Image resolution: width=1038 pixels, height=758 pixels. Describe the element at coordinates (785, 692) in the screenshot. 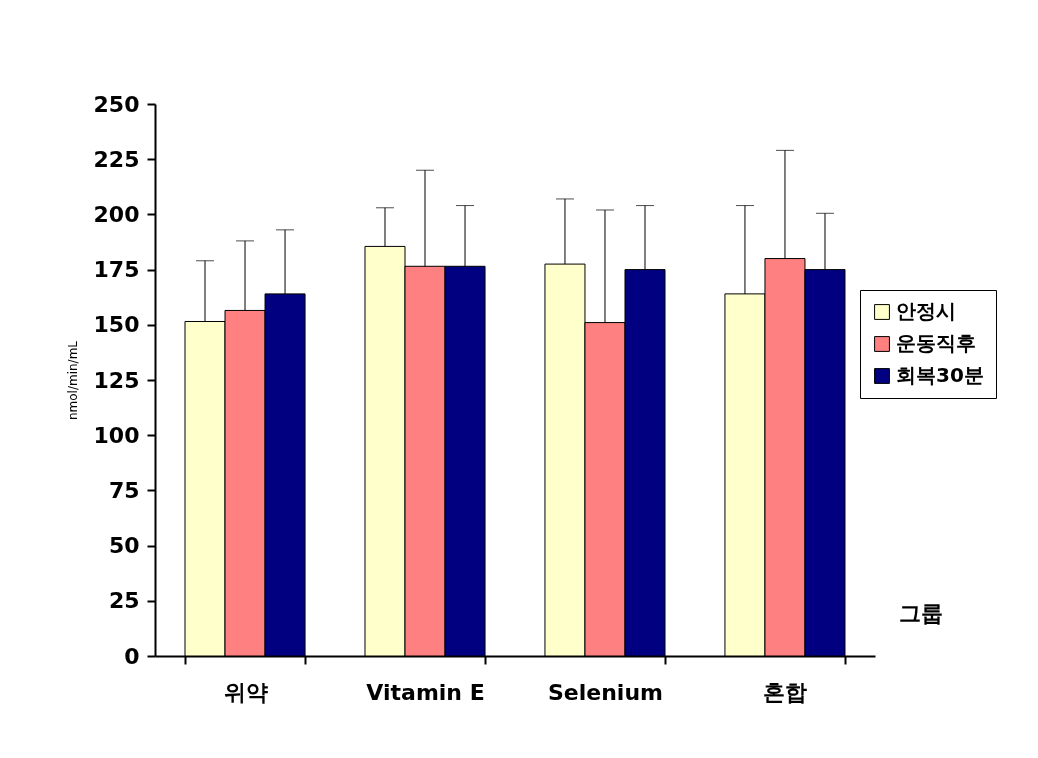

I see `x-tick-label: 혼합` at that location.